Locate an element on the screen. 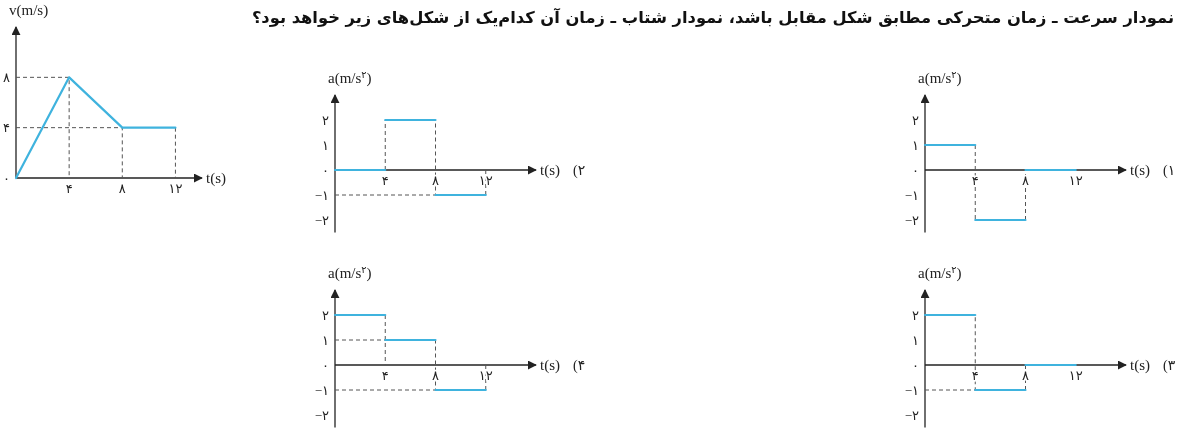 This screenshot has height=430, width=1182. text: (۱ is located at coordinates (1169, 171).